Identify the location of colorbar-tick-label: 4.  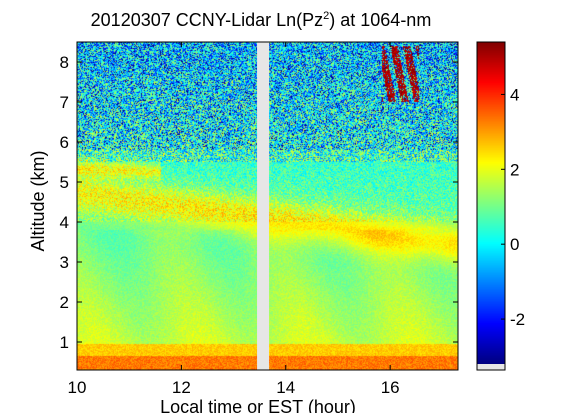
(514, 94).